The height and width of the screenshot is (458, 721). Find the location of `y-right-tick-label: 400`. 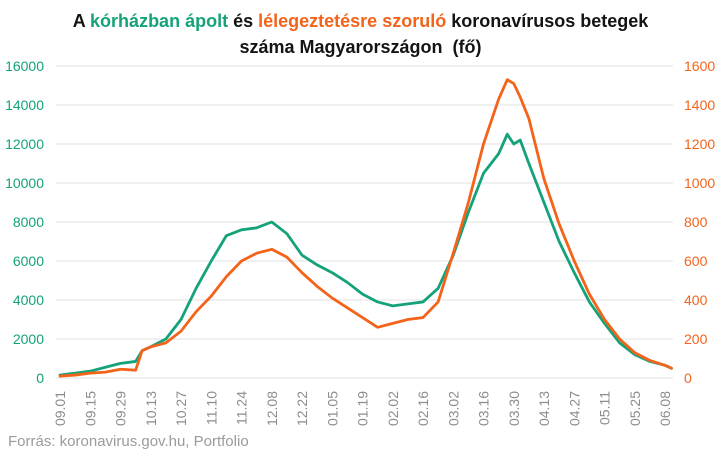

y-right-tick-label: 400 is located at coordinates (696, 300).